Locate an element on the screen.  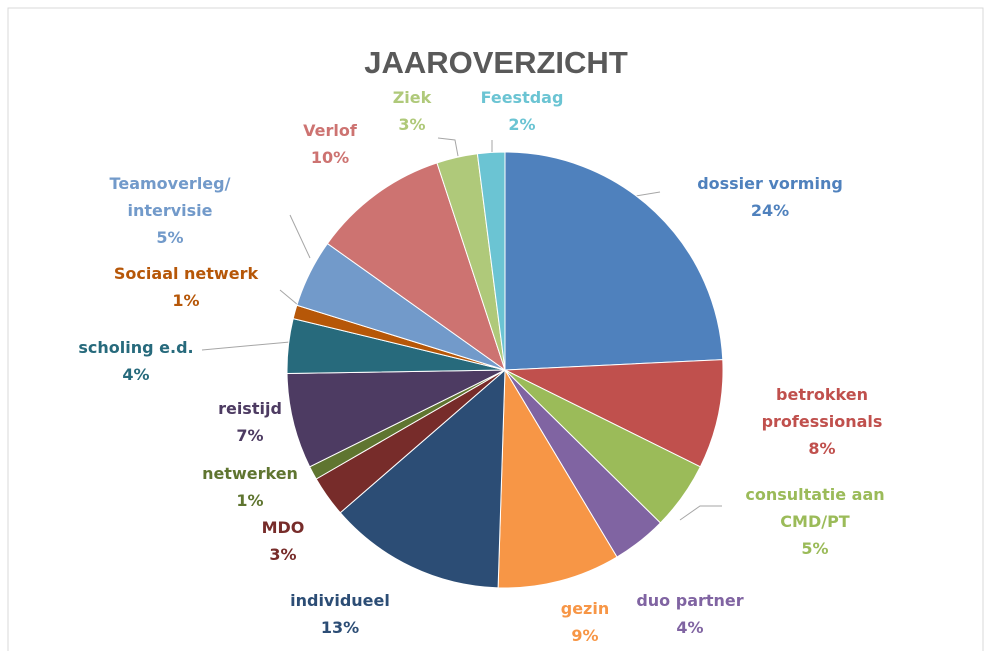
category-label: Verlof is located at coordinates (330, 130).